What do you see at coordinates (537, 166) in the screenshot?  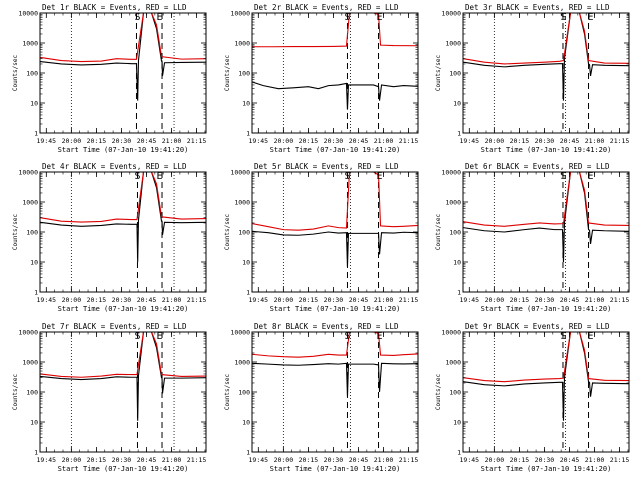 I see `panel-title: Det 6r BLACK = Events, RED = LLD` at bounding box center [537, 166].